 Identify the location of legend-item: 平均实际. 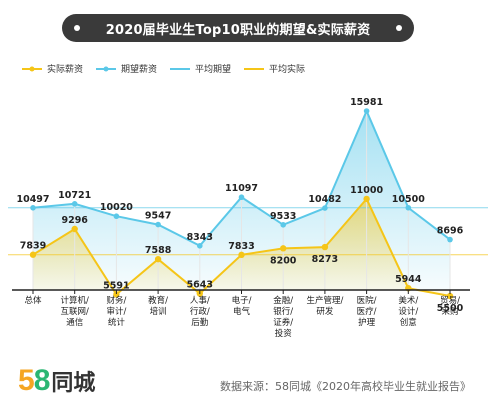
(274, 69).